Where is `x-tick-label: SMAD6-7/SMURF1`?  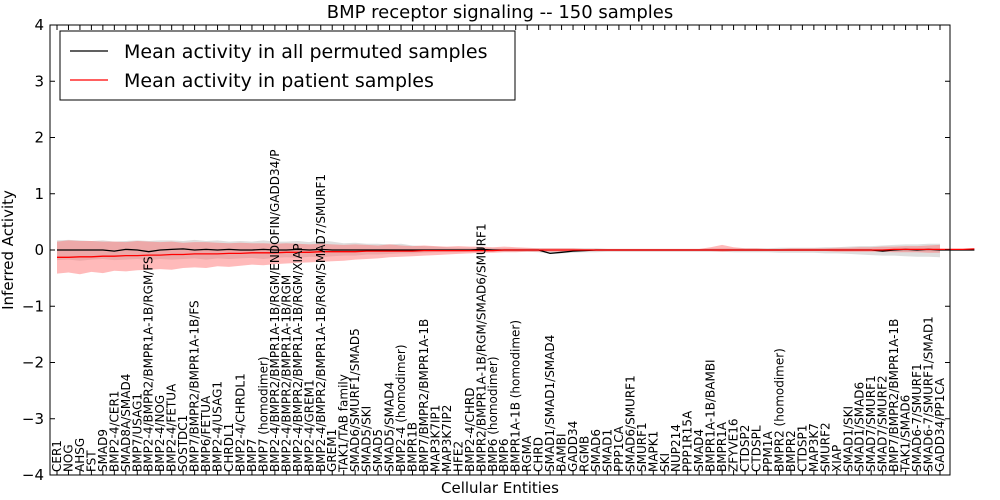
x-tick-label: SMAD6-7/SMURF1 is located at coordinates (917, 417).